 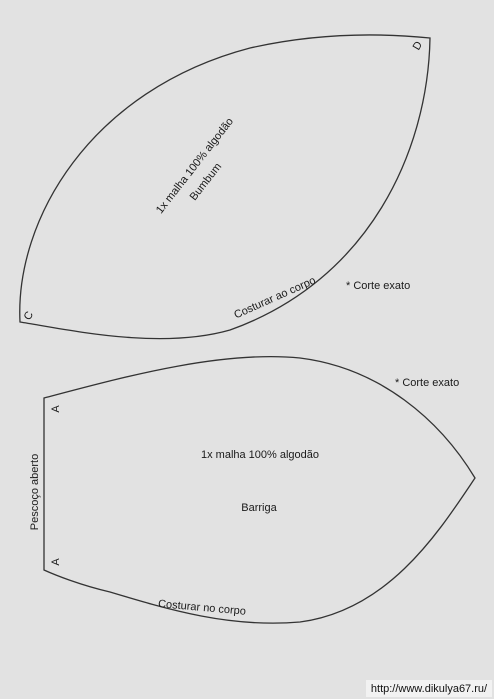 I want to click on piece-name: Barriga, so click(x=259, y=508).